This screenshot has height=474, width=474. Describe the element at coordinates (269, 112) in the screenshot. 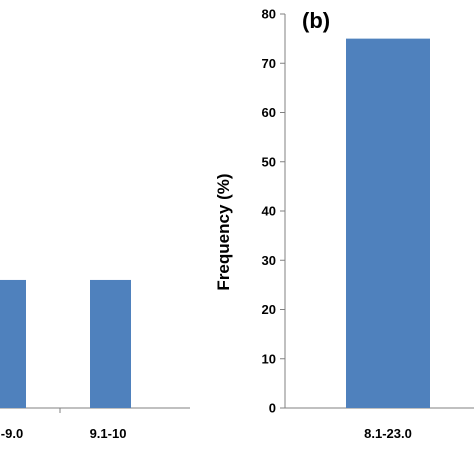

I see `y-tick-label-60: 60` at that location.